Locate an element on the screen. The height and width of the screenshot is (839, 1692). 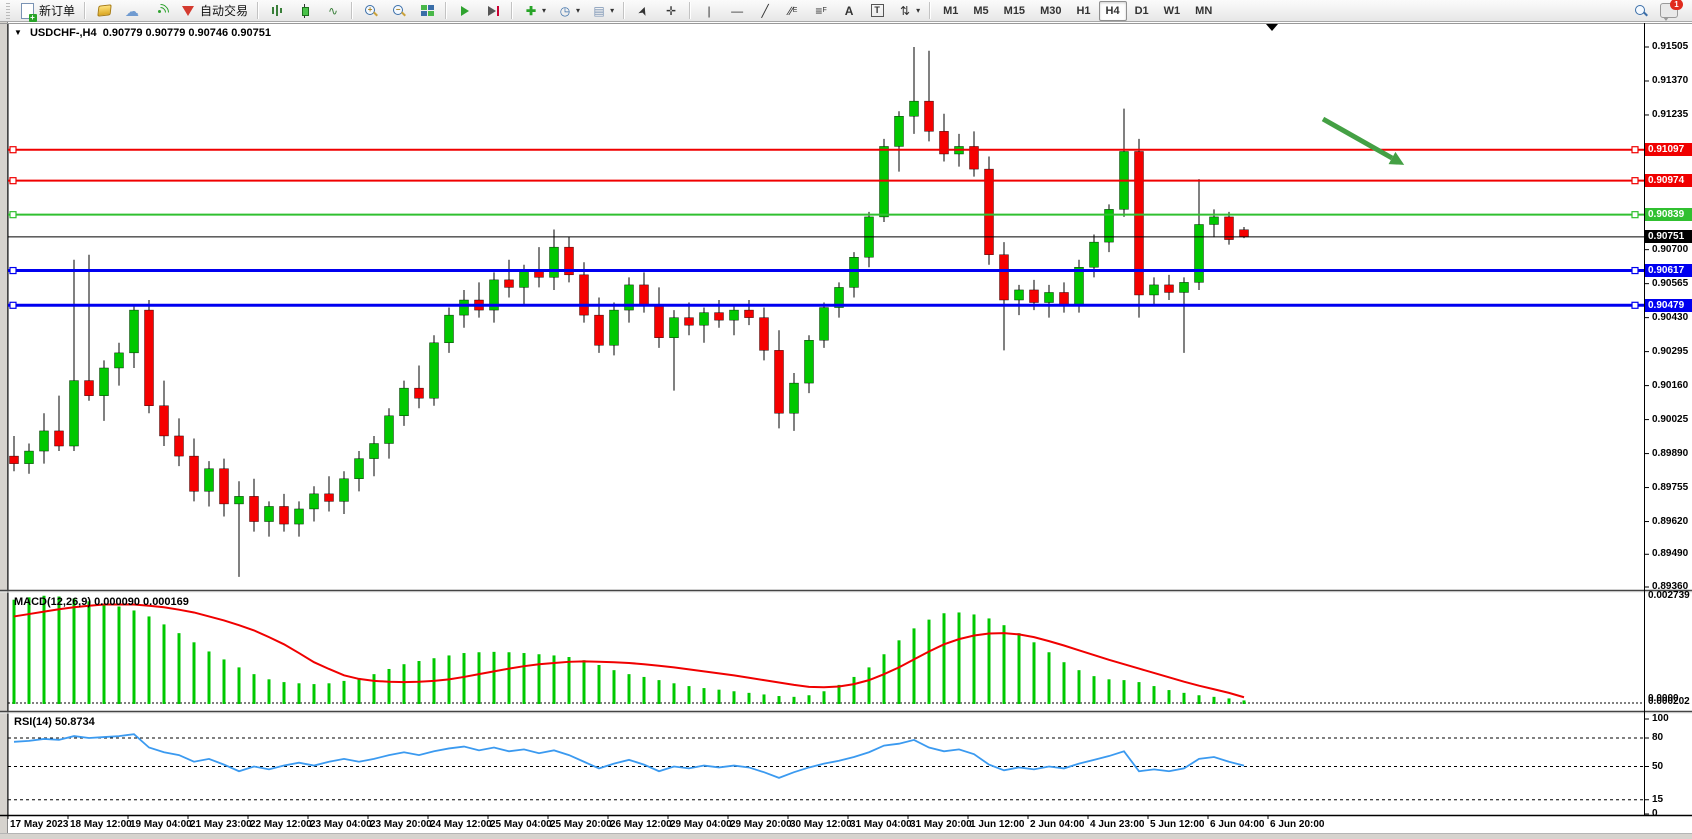
timeframe-button-m30: M30 is located at coordinates (1051, 10).